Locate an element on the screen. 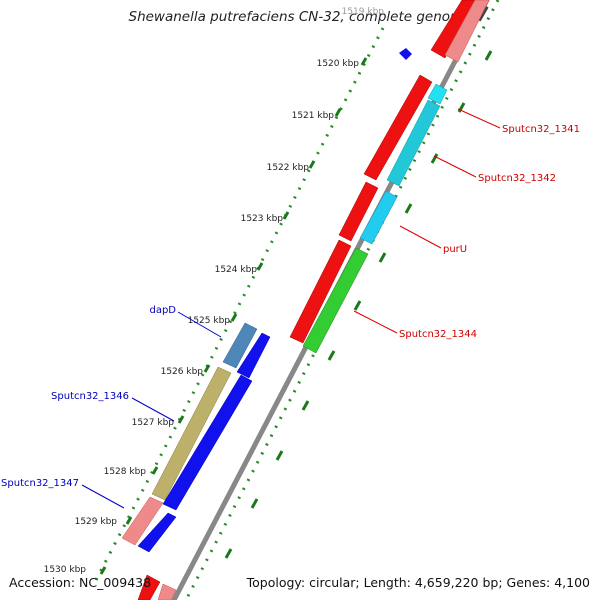 Image resolution: width=600 pixels, height=600 pixels. tick-label: 1519 kbp is located at coordinates (363, 12).